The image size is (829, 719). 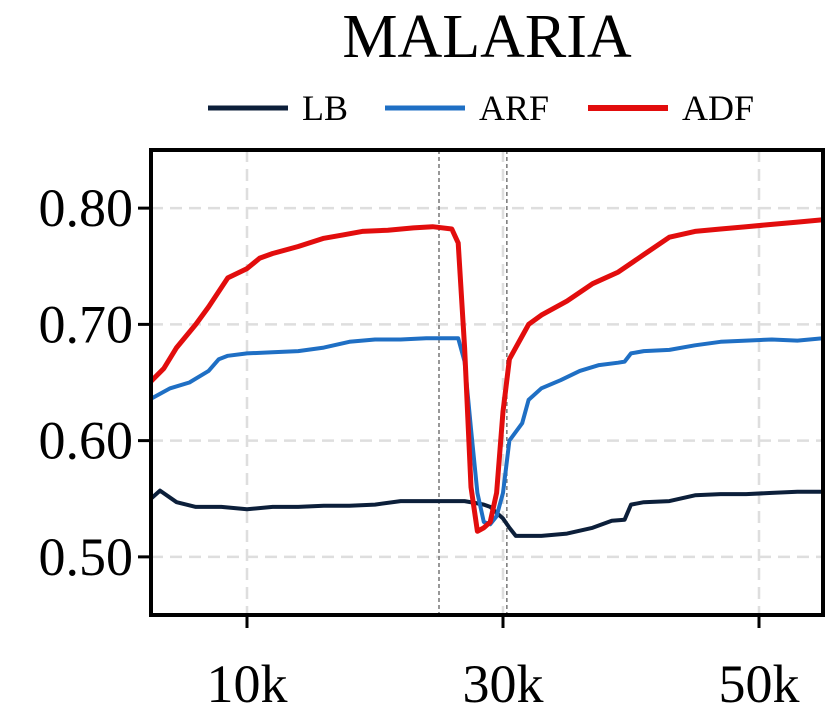 What do you see at coordinates (86, 557) in the screenshot?
I see `y-tick-label: 0.50` at bounding box center [86, 557].